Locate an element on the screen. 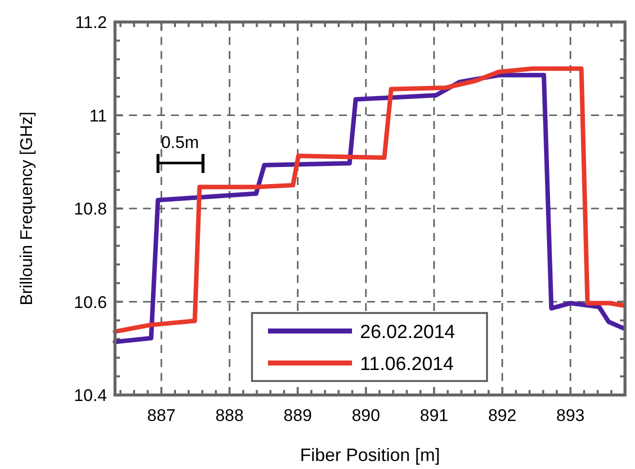 The width and height of the screenshot is (635, 469). legend-label: 11.06.2014 is located at coordinates (407, 364).